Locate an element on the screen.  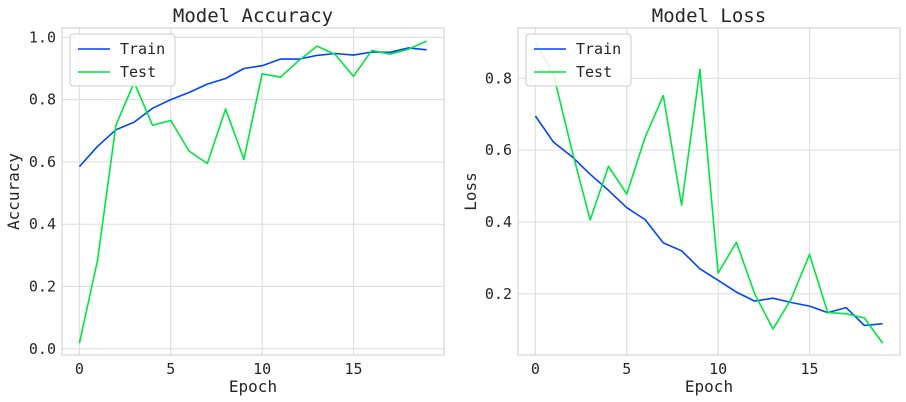
series-line-train is located at coordinates (252, 107).